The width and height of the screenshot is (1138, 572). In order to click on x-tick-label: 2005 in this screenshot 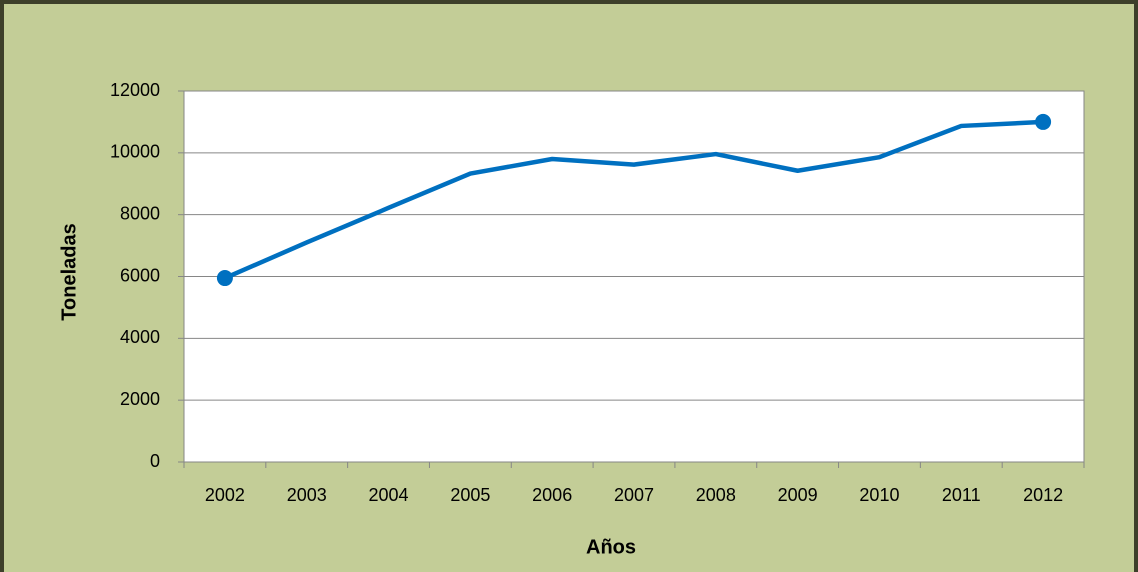, I will do `click(470, 495)`.